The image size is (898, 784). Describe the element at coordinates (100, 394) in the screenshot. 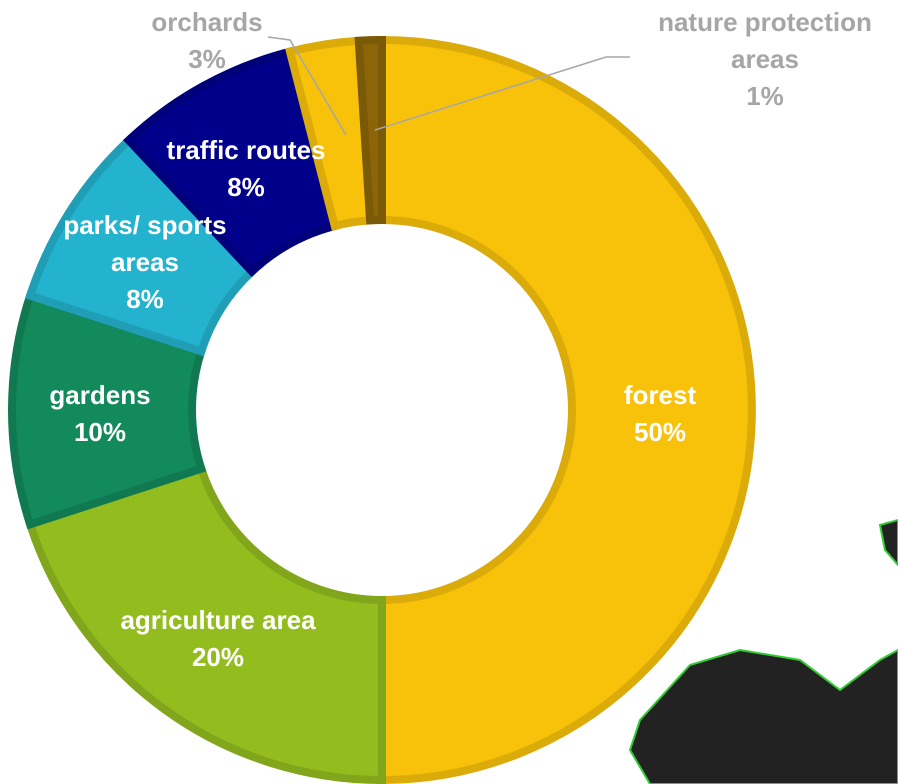

I see `category-name: gardens` at that location.